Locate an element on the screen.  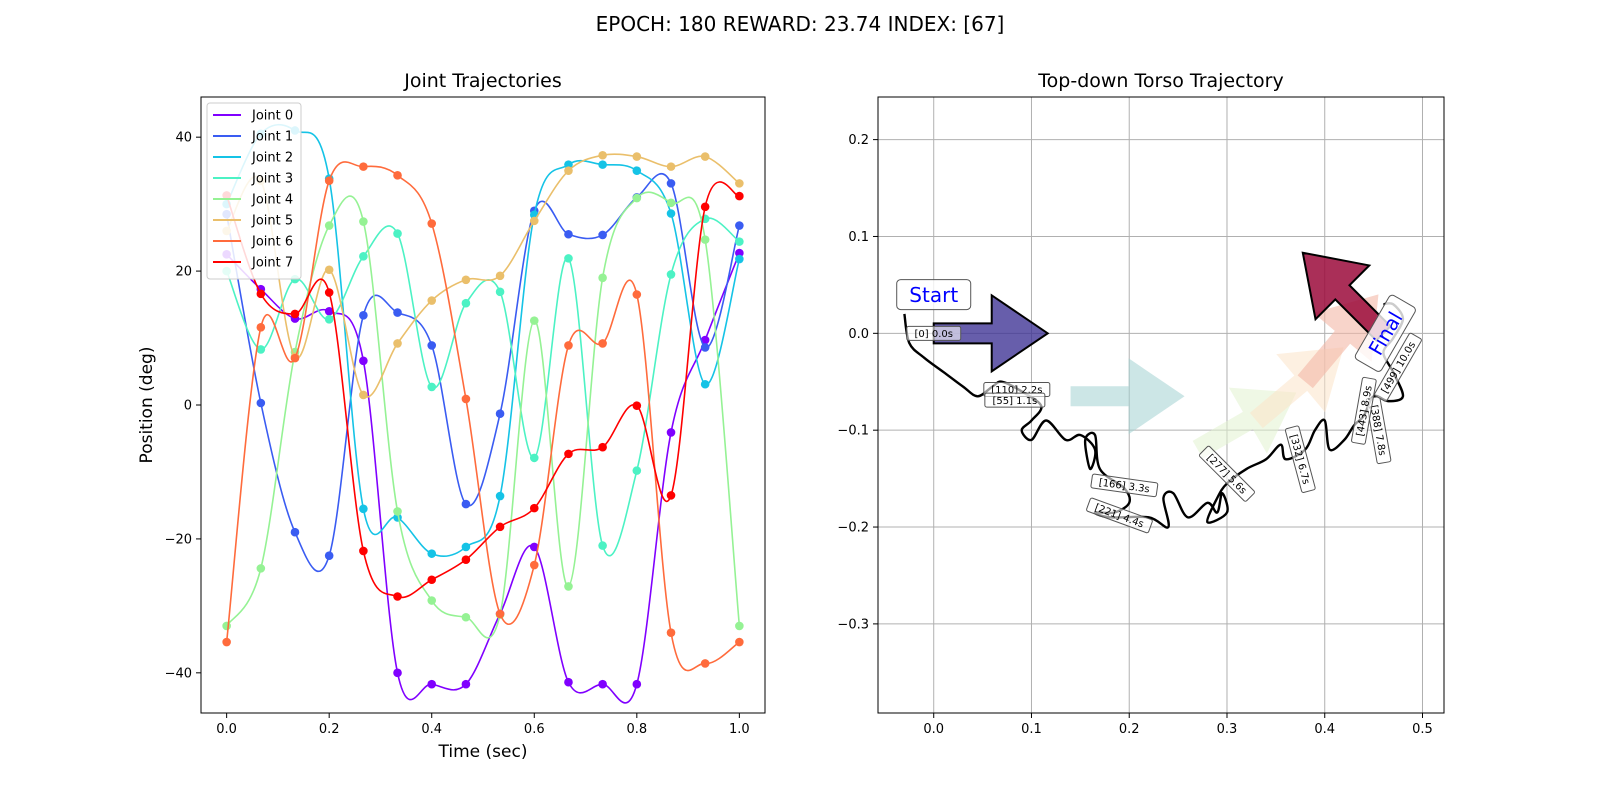
left-y-axis-label: Position (deg) is located at coordinates (147, 405).